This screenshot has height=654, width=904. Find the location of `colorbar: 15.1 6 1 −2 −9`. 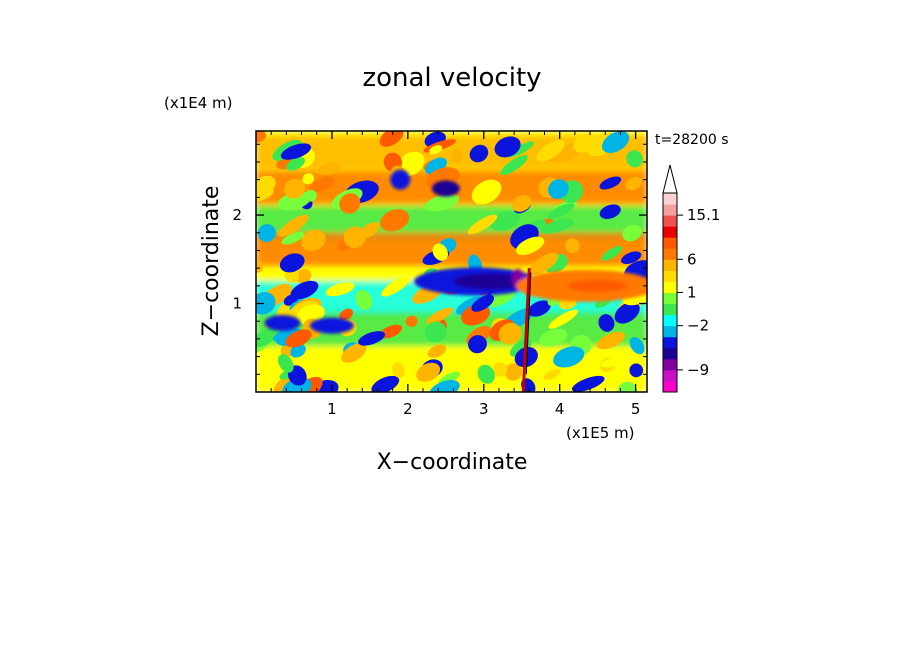

colorbar: 15.1 6 1 −2 −9 is located at coordinates (691, 278).